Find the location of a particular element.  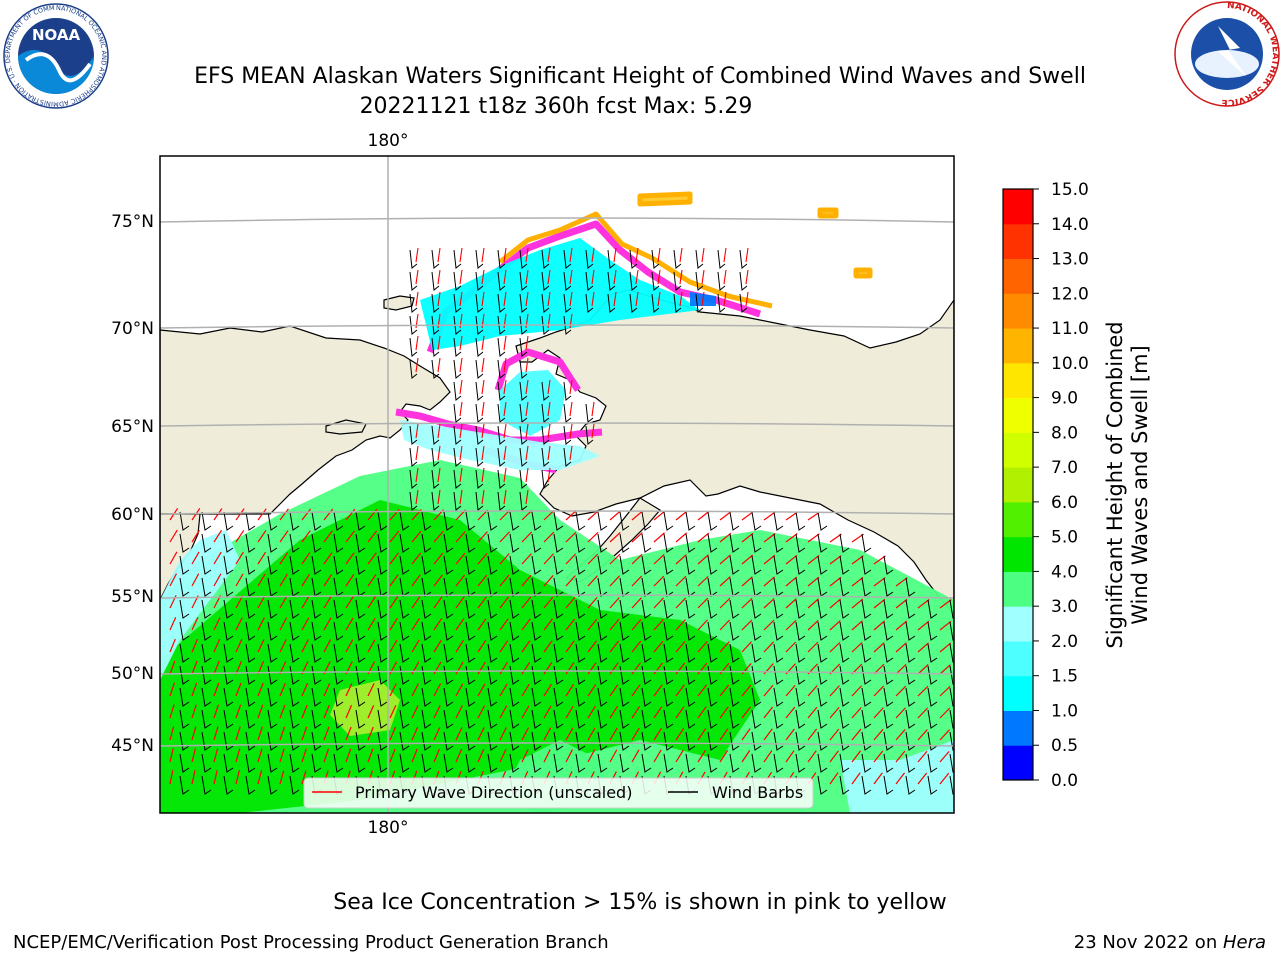

colorbar-segment is located at coordinates (1018, 241).